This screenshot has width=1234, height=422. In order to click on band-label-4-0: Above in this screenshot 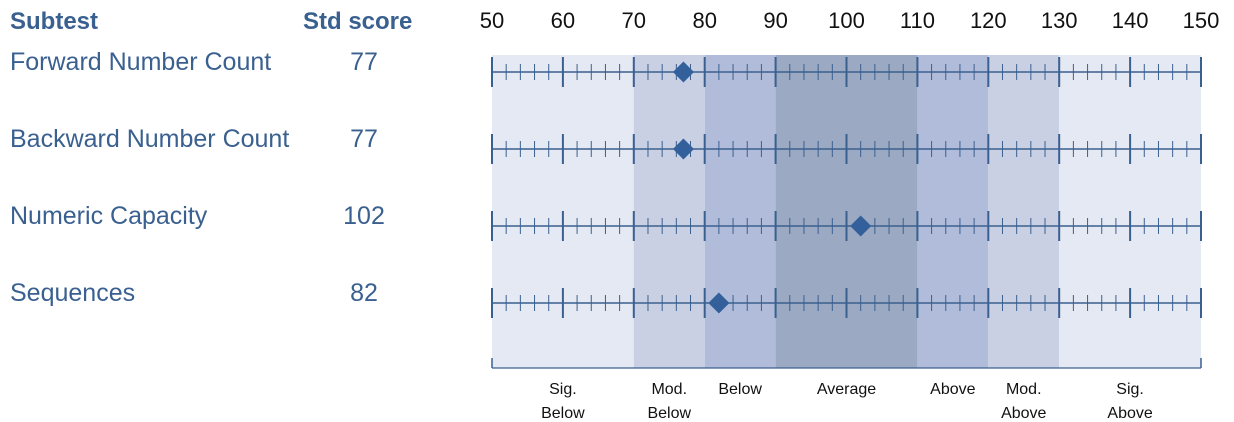, I will do `click(952, 389)`.